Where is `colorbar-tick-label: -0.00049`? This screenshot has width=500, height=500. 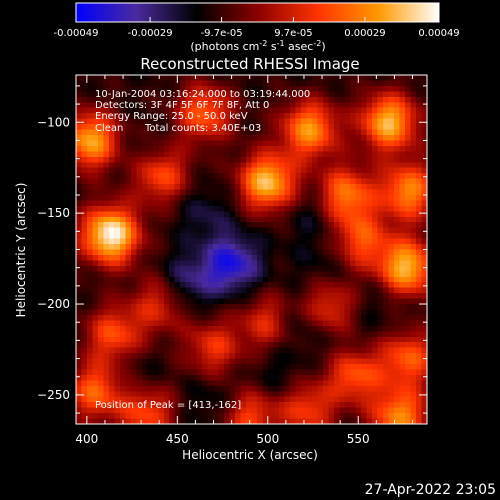 colorbar-tick-label: -0.00049 is located at coordinates (76, 33).